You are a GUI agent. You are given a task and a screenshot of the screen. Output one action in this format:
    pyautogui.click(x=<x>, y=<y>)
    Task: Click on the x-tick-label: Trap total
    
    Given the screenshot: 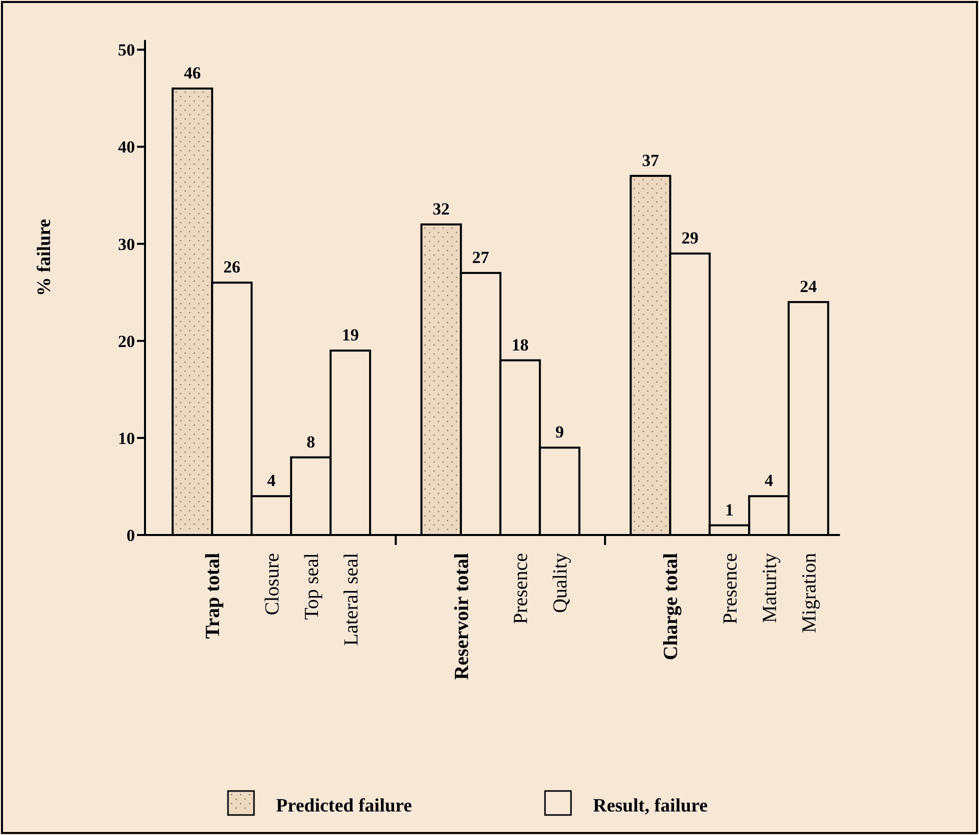 What is the action you would take?
    pyautogui.click(x=213, y=595)
    